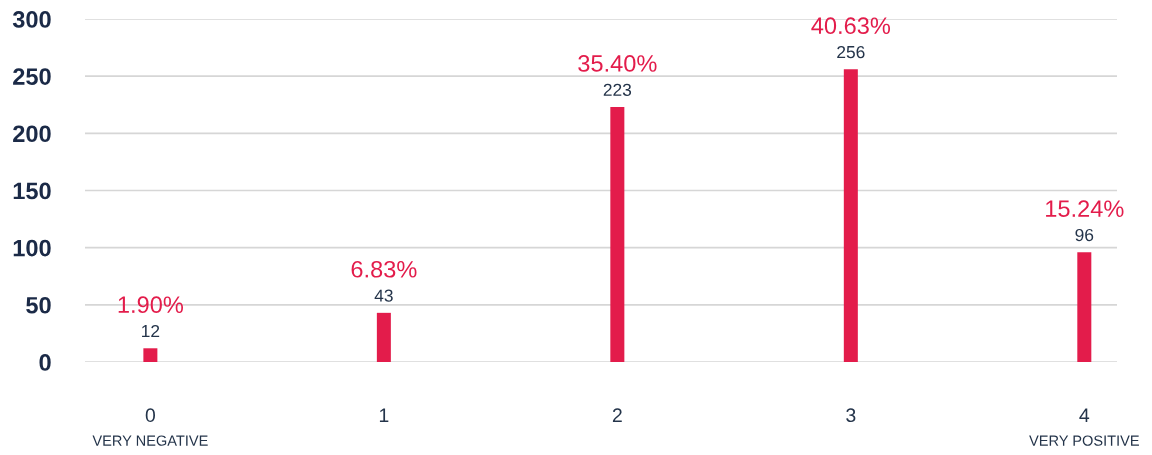 This screenshot has height=455, width=1152. What do you see at coordinates (384, 415) in the screenshot?
I see `x-tick-label: 1` at bounding box center [384, 415].